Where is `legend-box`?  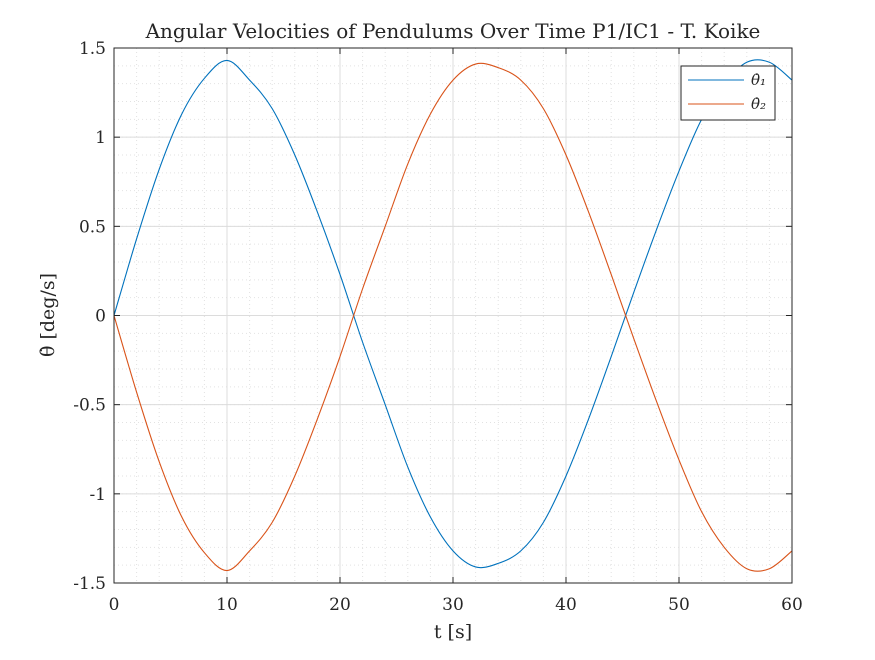 legend-box is located at coordinates (728, 93).